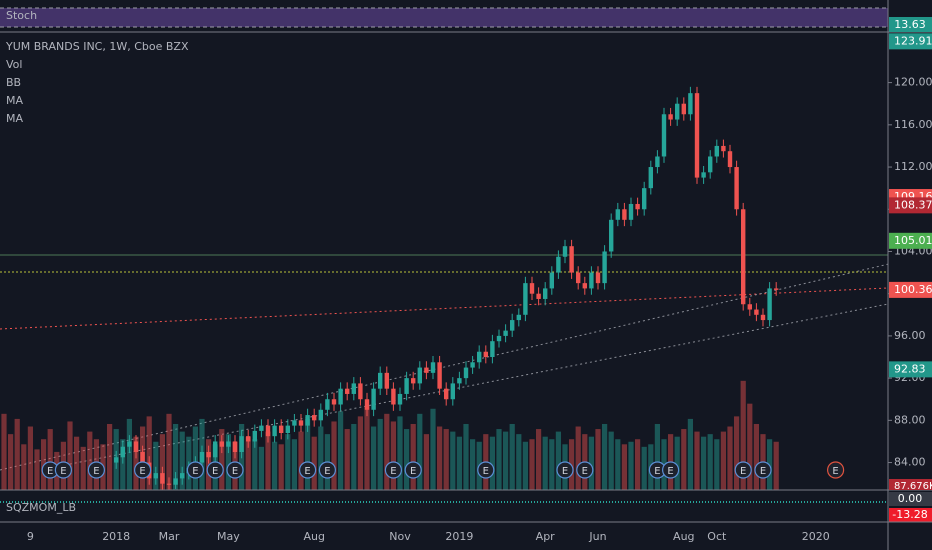 The width and height of the screenshot is (932, 550). What do you see at coordinates (546, 536) in the screenshot?
I see `x-tick-label: Apr` at bounding box center [546, 536].